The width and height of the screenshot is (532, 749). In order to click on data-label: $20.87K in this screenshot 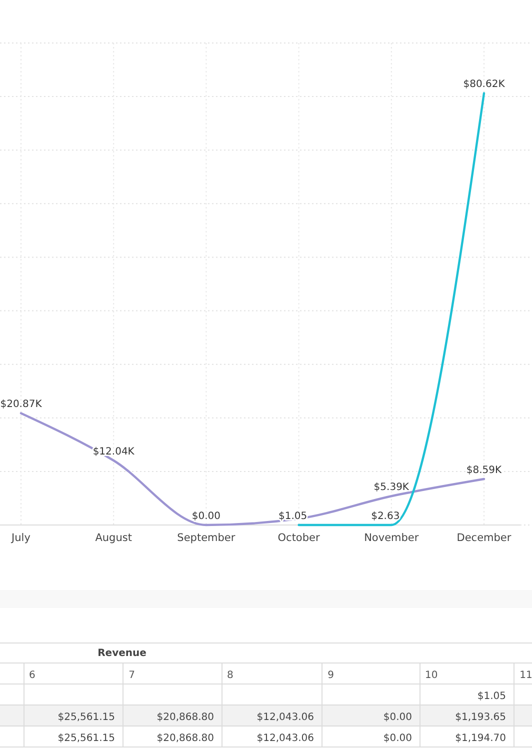, I will do `click(21, 404)`.